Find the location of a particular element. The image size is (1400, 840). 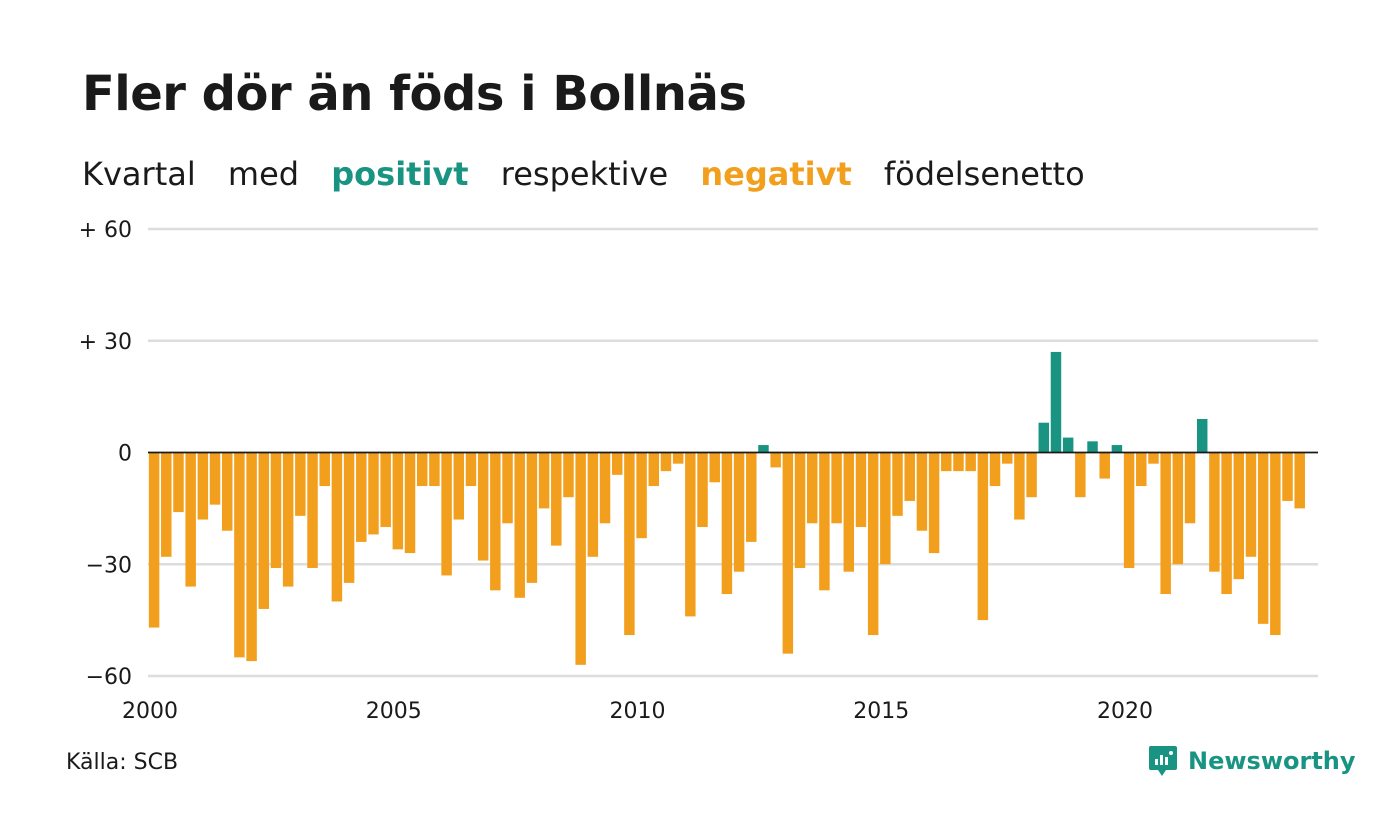

x-tick-label: 2005 is located at coordinates (394, 711).